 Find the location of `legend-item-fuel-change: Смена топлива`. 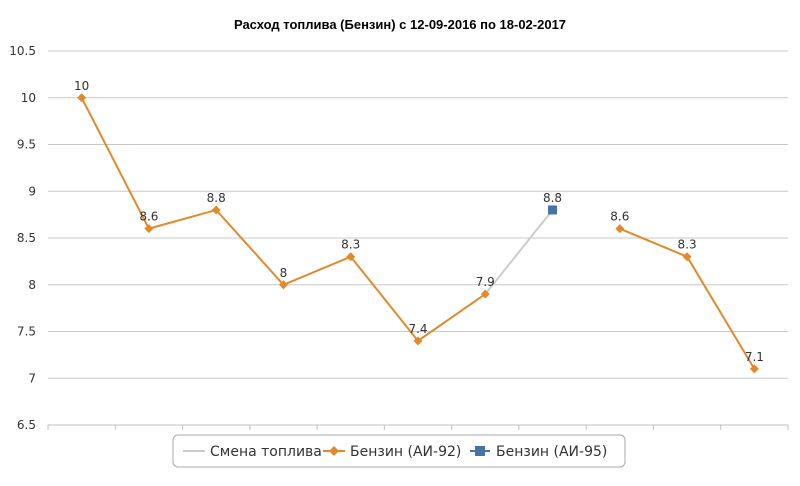

legend-item-fuel-change: Смена топлива is located at coordinates (252, 452).